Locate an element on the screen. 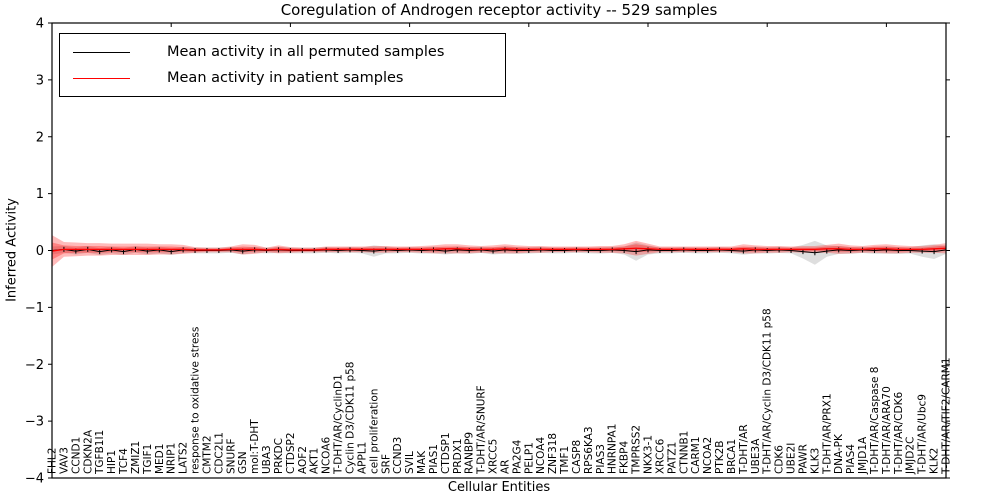  x-tick-label: UBE2I is located at coordinates (792, 458).